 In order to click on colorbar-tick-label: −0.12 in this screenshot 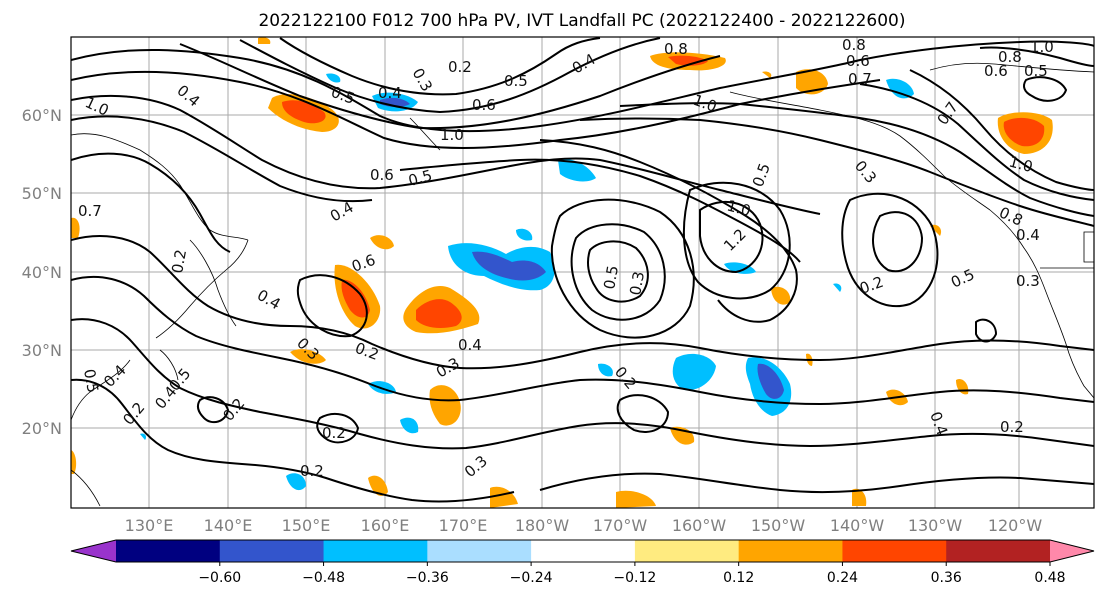, I will do `click(634, 578)`.